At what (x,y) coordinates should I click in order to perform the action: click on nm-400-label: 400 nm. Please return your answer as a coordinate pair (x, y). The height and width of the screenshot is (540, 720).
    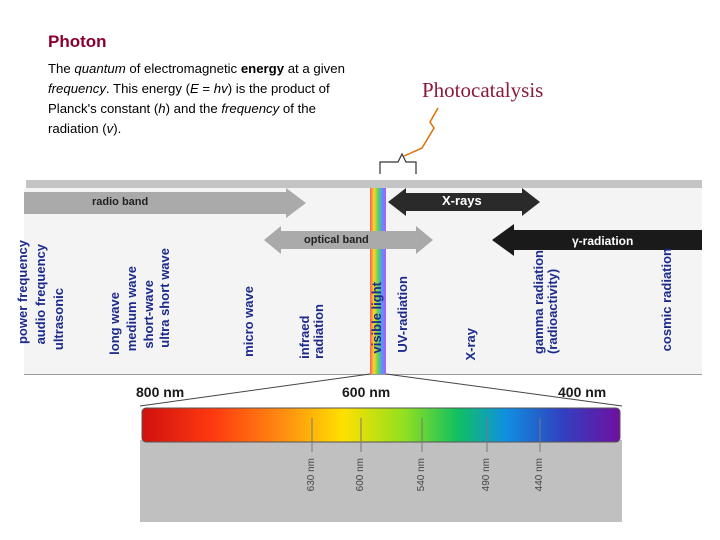
    Looking at the image, I should click on (582, 392).